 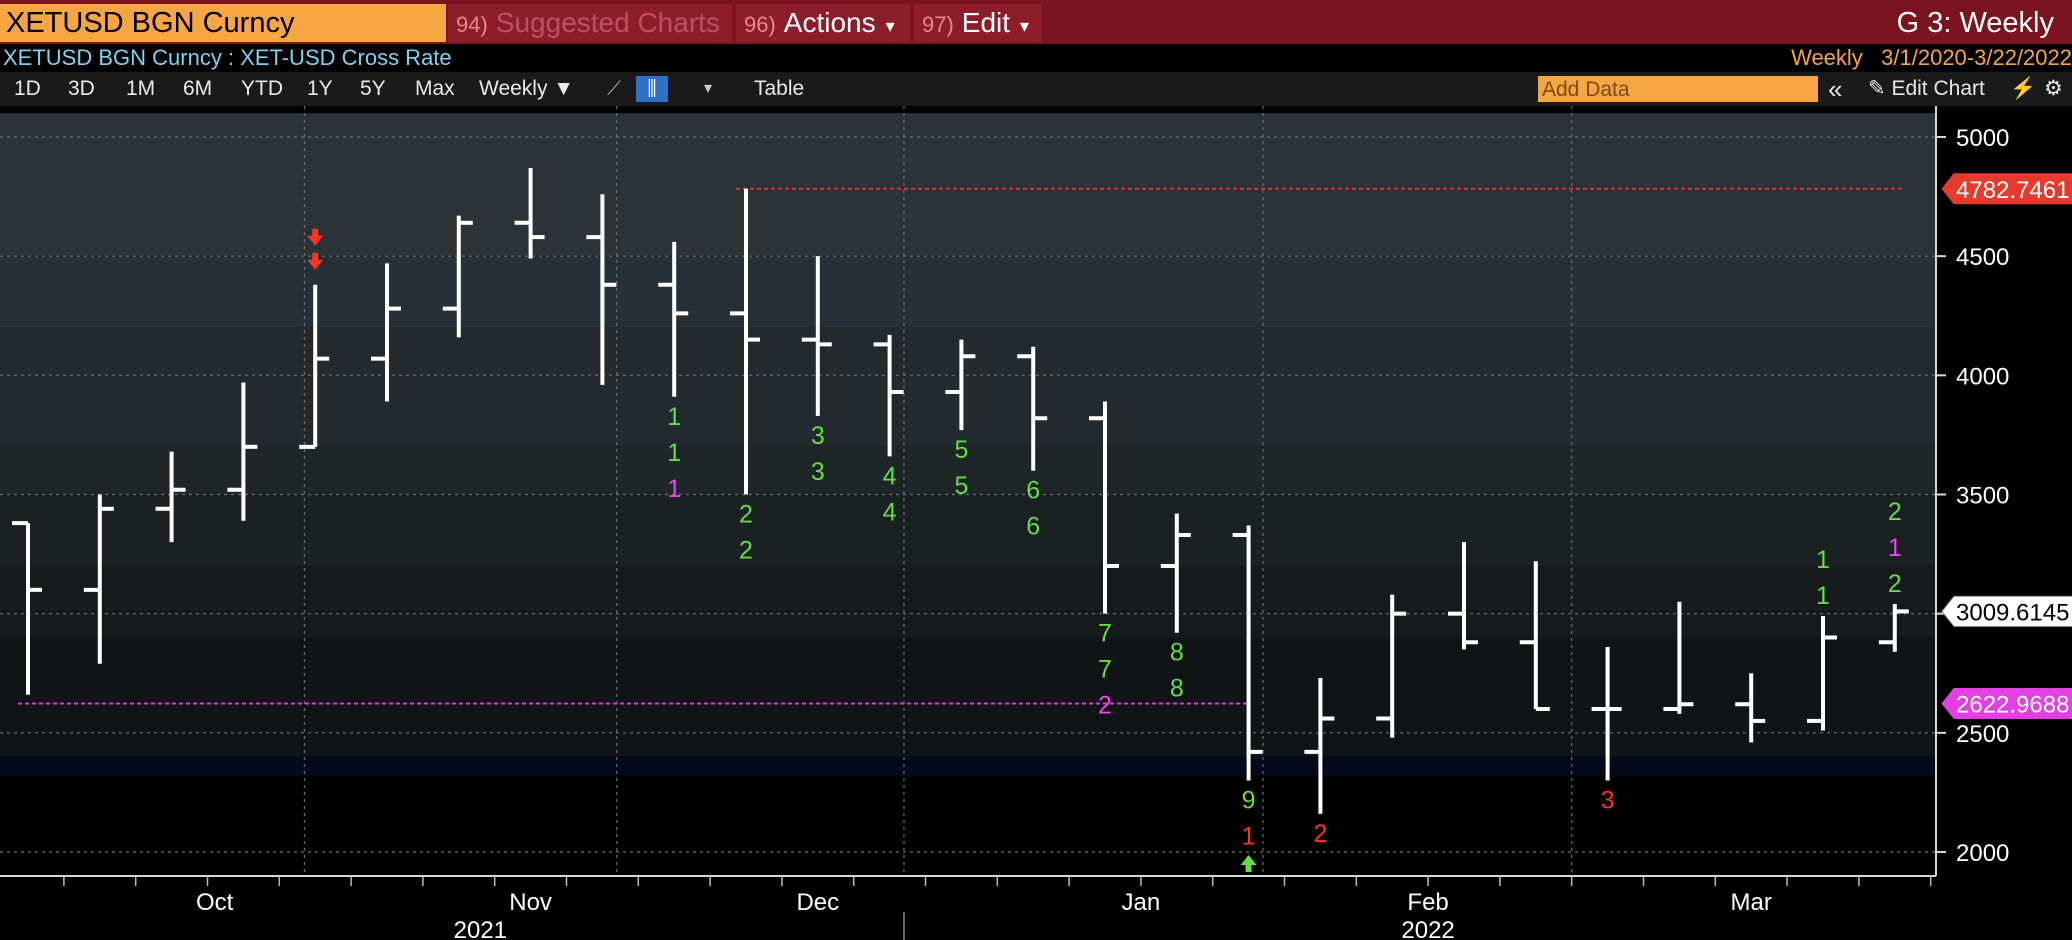 I want to click on menu-number: 97), so click(x=938, y=24).